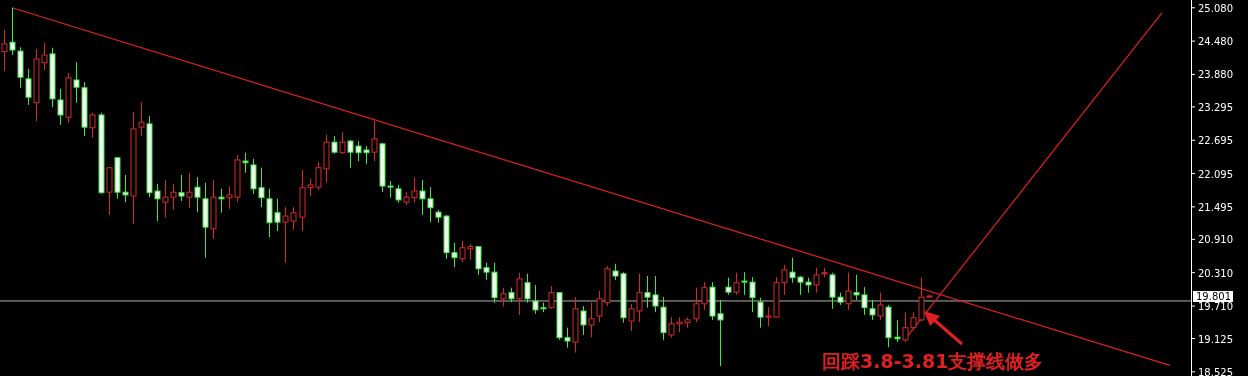 The image size is (1248, 376). What do you see at coordinates (1215, 75) in the screenshot?
I see `y-tick-label: 23.880` at bounding box center [1215, 75].